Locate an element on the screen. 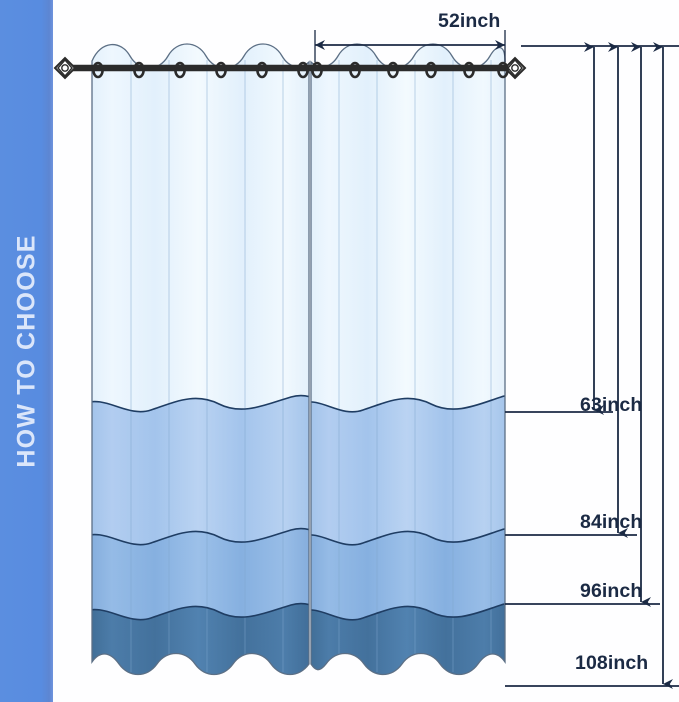 This screenshot has height=702, width=679. height-dimension-lines is located at coordinates (628, 365).